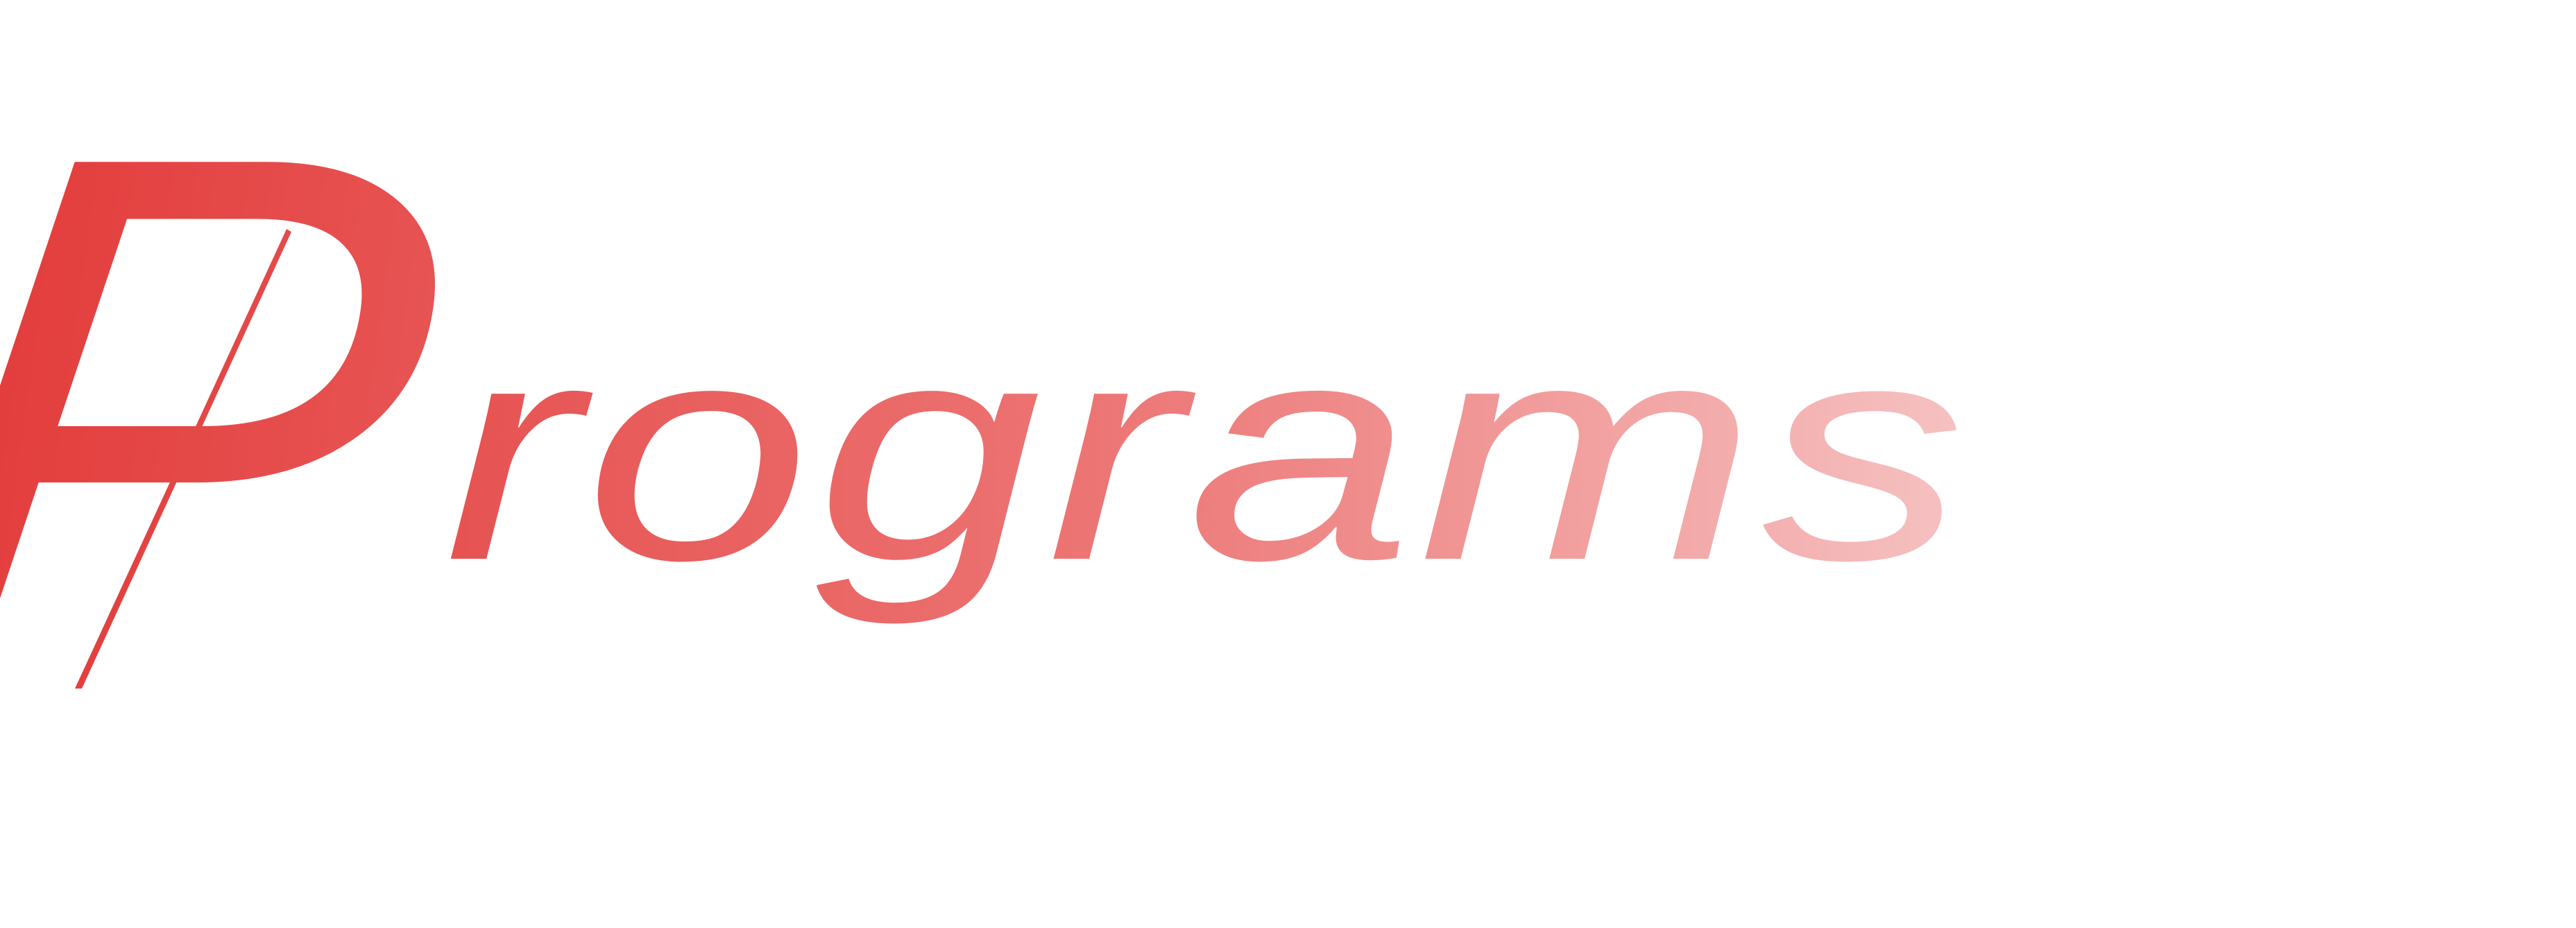 This screenshot has height=928, width=2576. I want to click on p-accent-stroke, so click(183, 459).